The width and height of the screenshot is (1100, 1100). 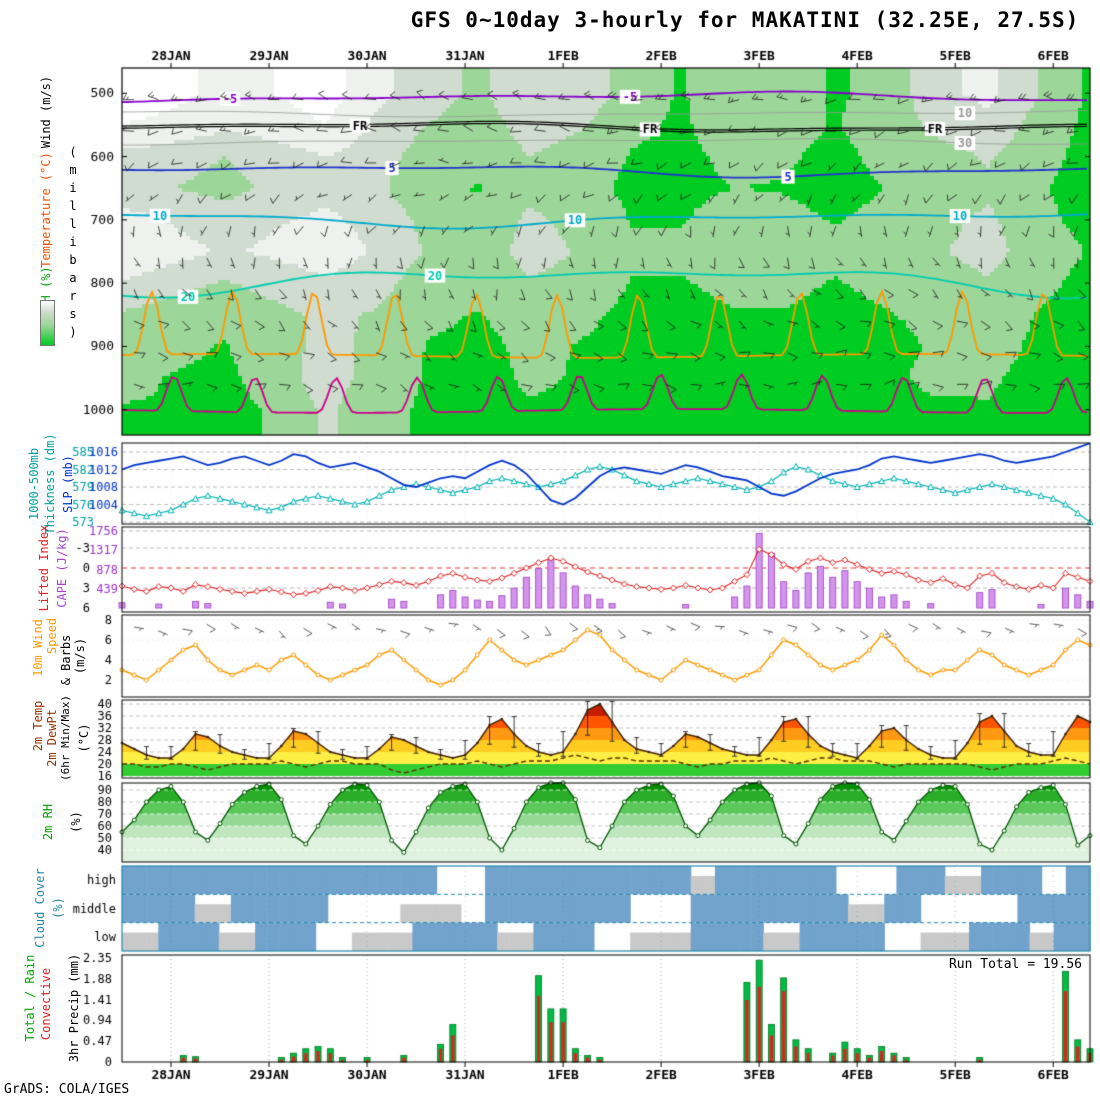 What do you see at coordinates (76, 822) in the screenshot?
I see `axis-title-rh2m-pct: (%)` at bounding box center [76, 822].